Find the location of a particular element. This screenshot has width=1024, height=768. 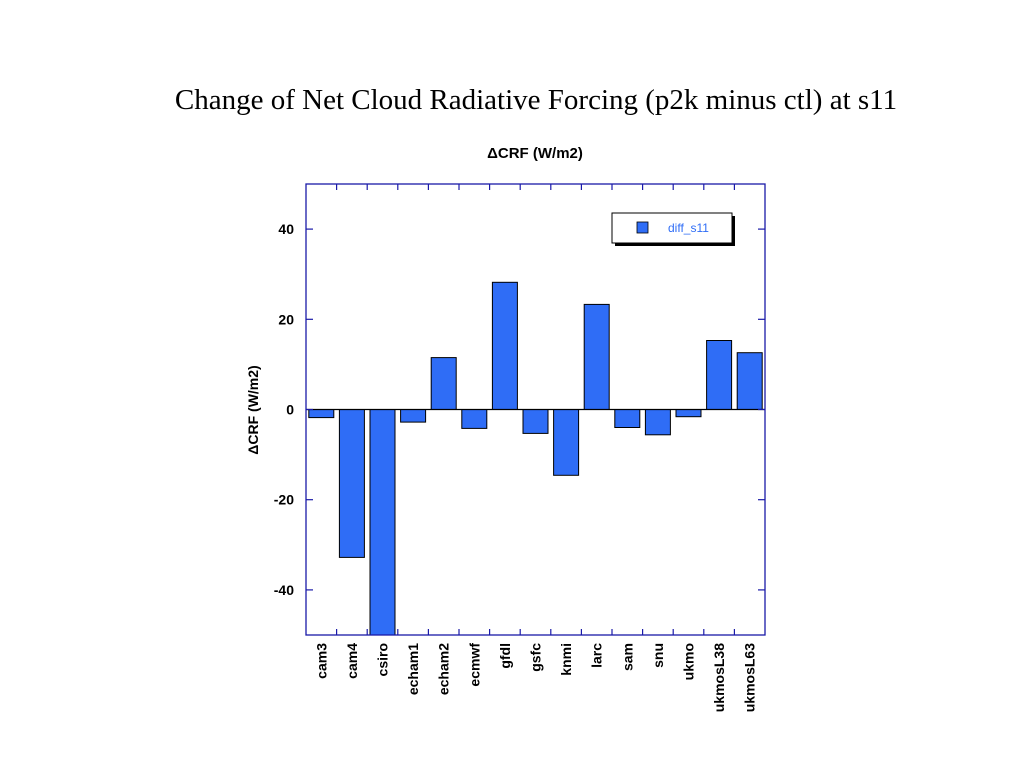

legend: diff_s11 is located at coordinates (673, 229).